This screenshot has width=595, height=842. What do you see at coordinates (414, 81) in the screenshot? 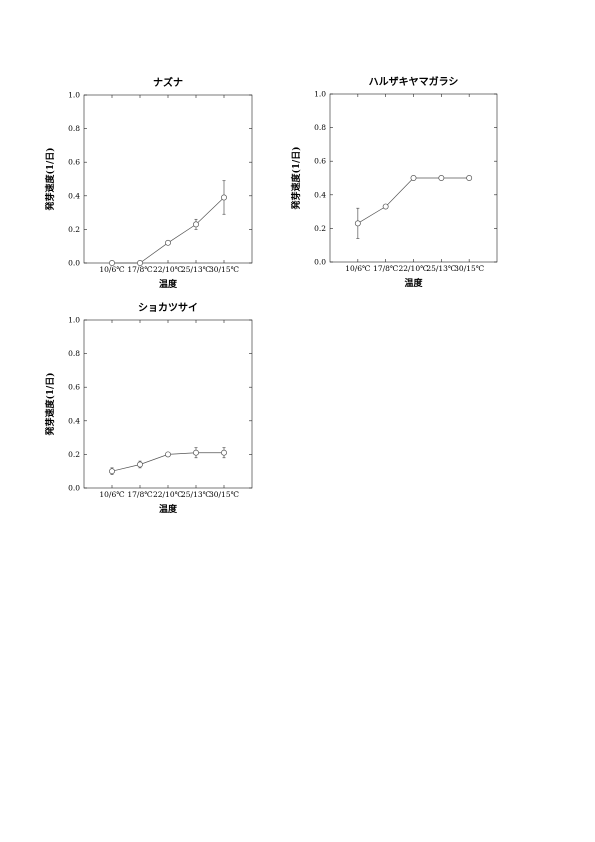
I see `chart-title: ハルザキヤマガラシ` at bounding box center [414, 81].